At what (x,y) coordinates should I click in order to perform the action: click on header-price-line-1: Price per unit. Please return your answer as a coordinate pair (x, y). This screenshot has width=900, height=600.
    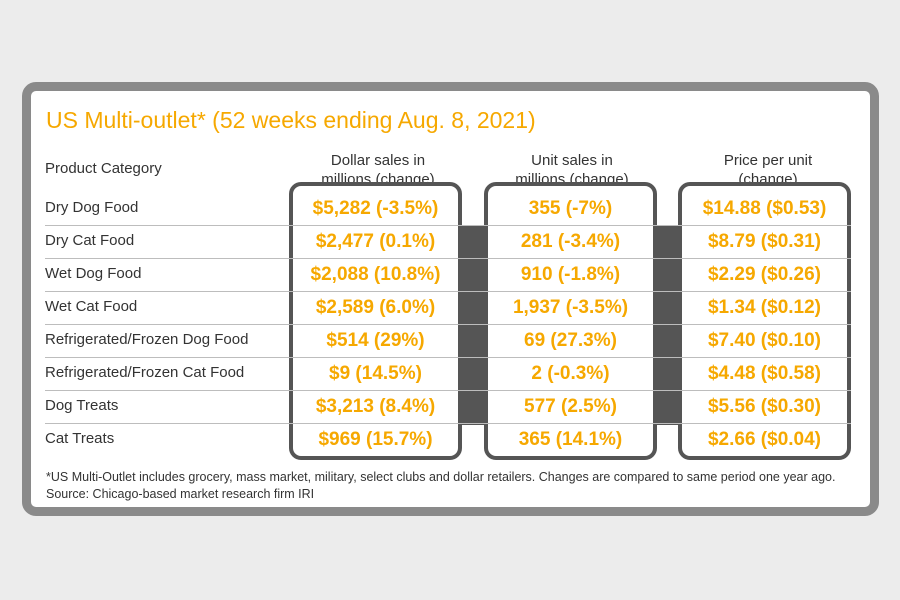
    Looking at the image, I should click on (768, 160).